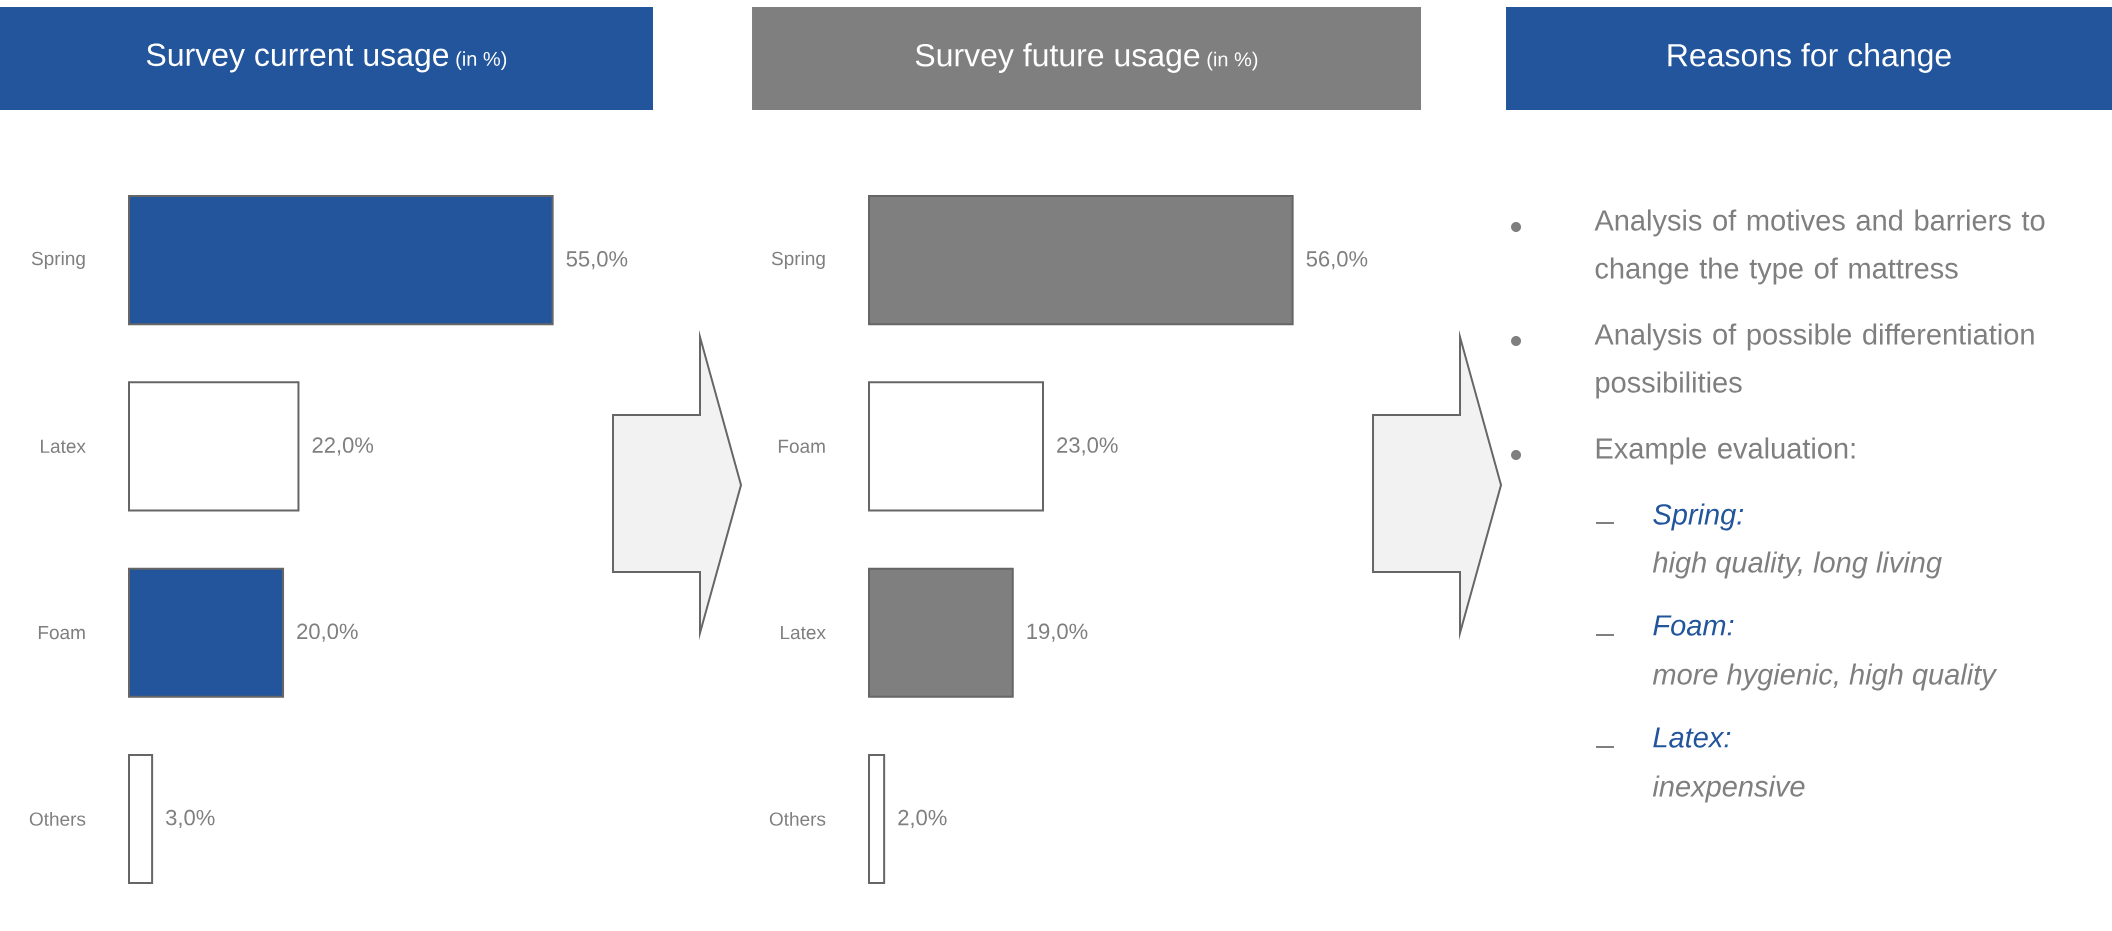 The width and height of the screenshot is (2112, 931). What do you see at coordinates (1814, 361) in the screenshot?
I see `text: Analysis of possible differentiation possibilities` at bounding box center [1814, 361].